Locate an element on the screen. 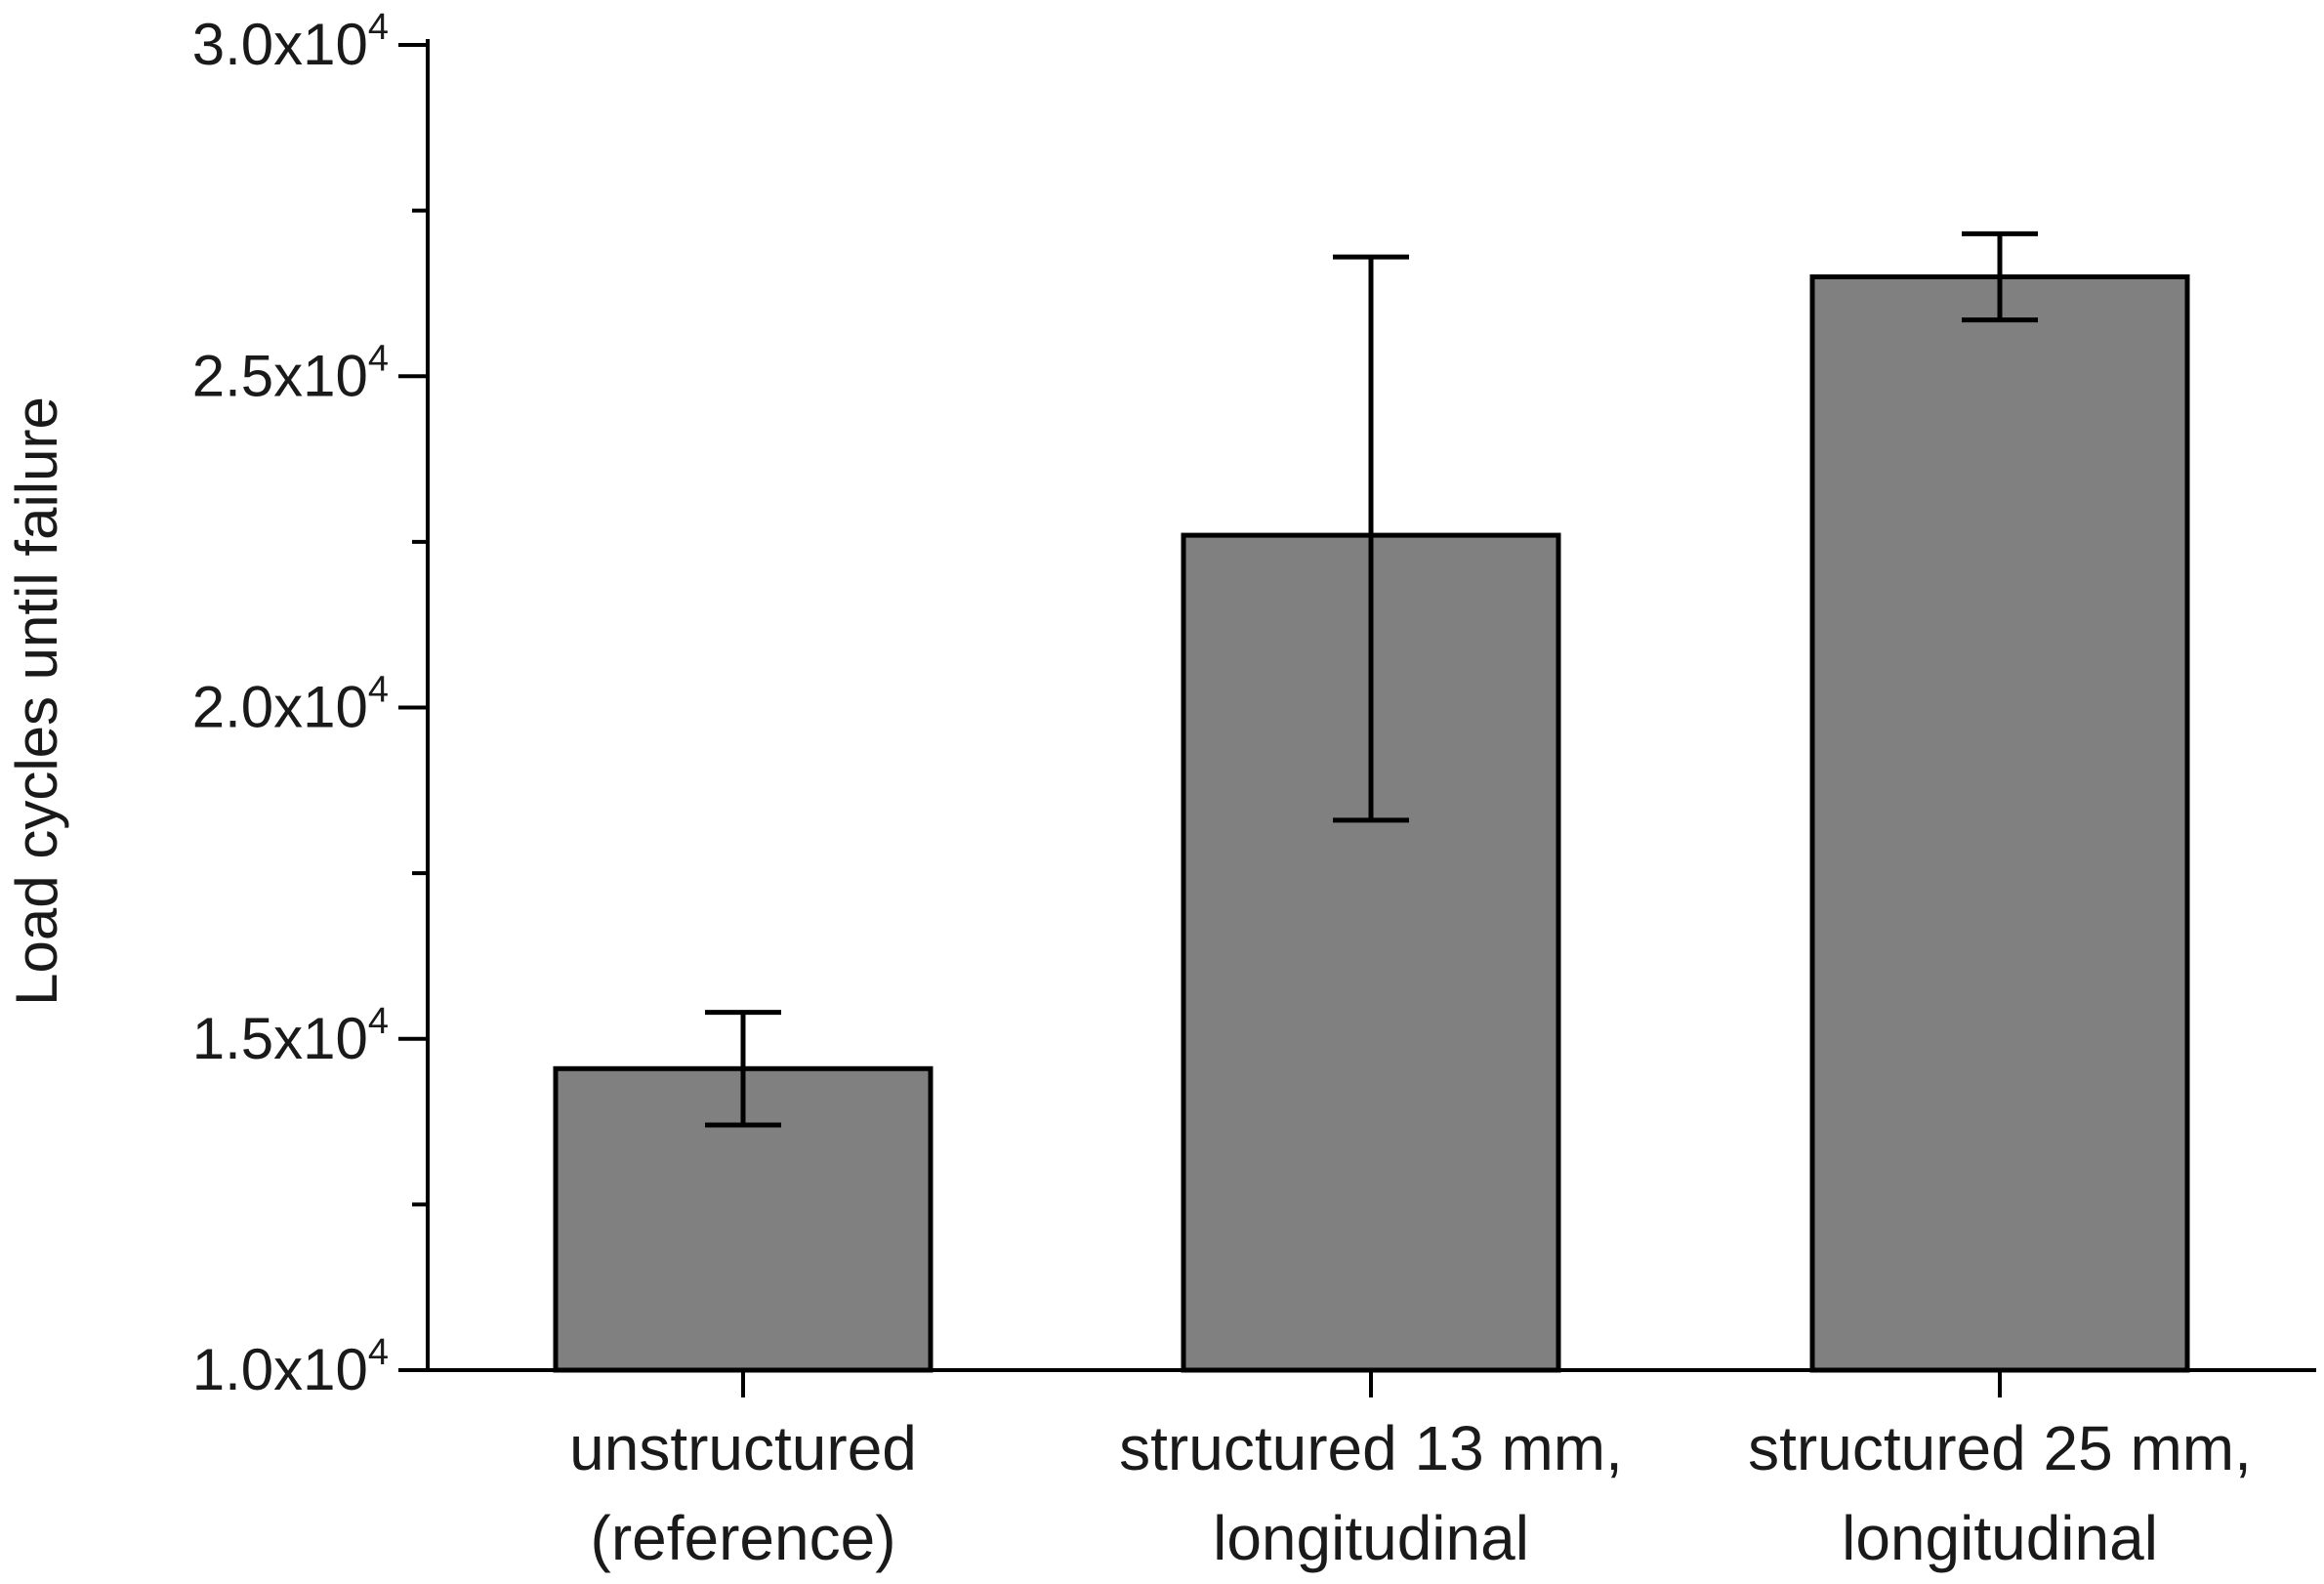  y-tick-label: 3.0x10⁴ is located at coordinates (290, 42).